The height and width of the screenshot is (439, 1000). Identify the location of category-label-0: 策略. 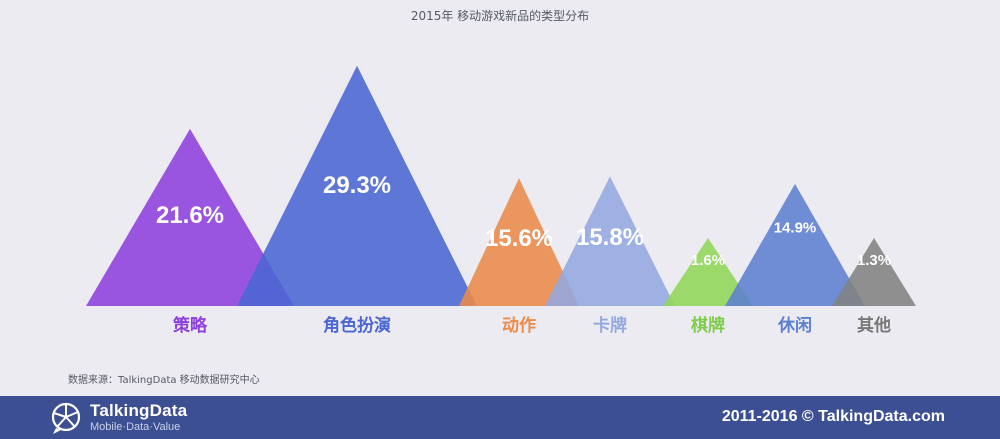
(190, 325).